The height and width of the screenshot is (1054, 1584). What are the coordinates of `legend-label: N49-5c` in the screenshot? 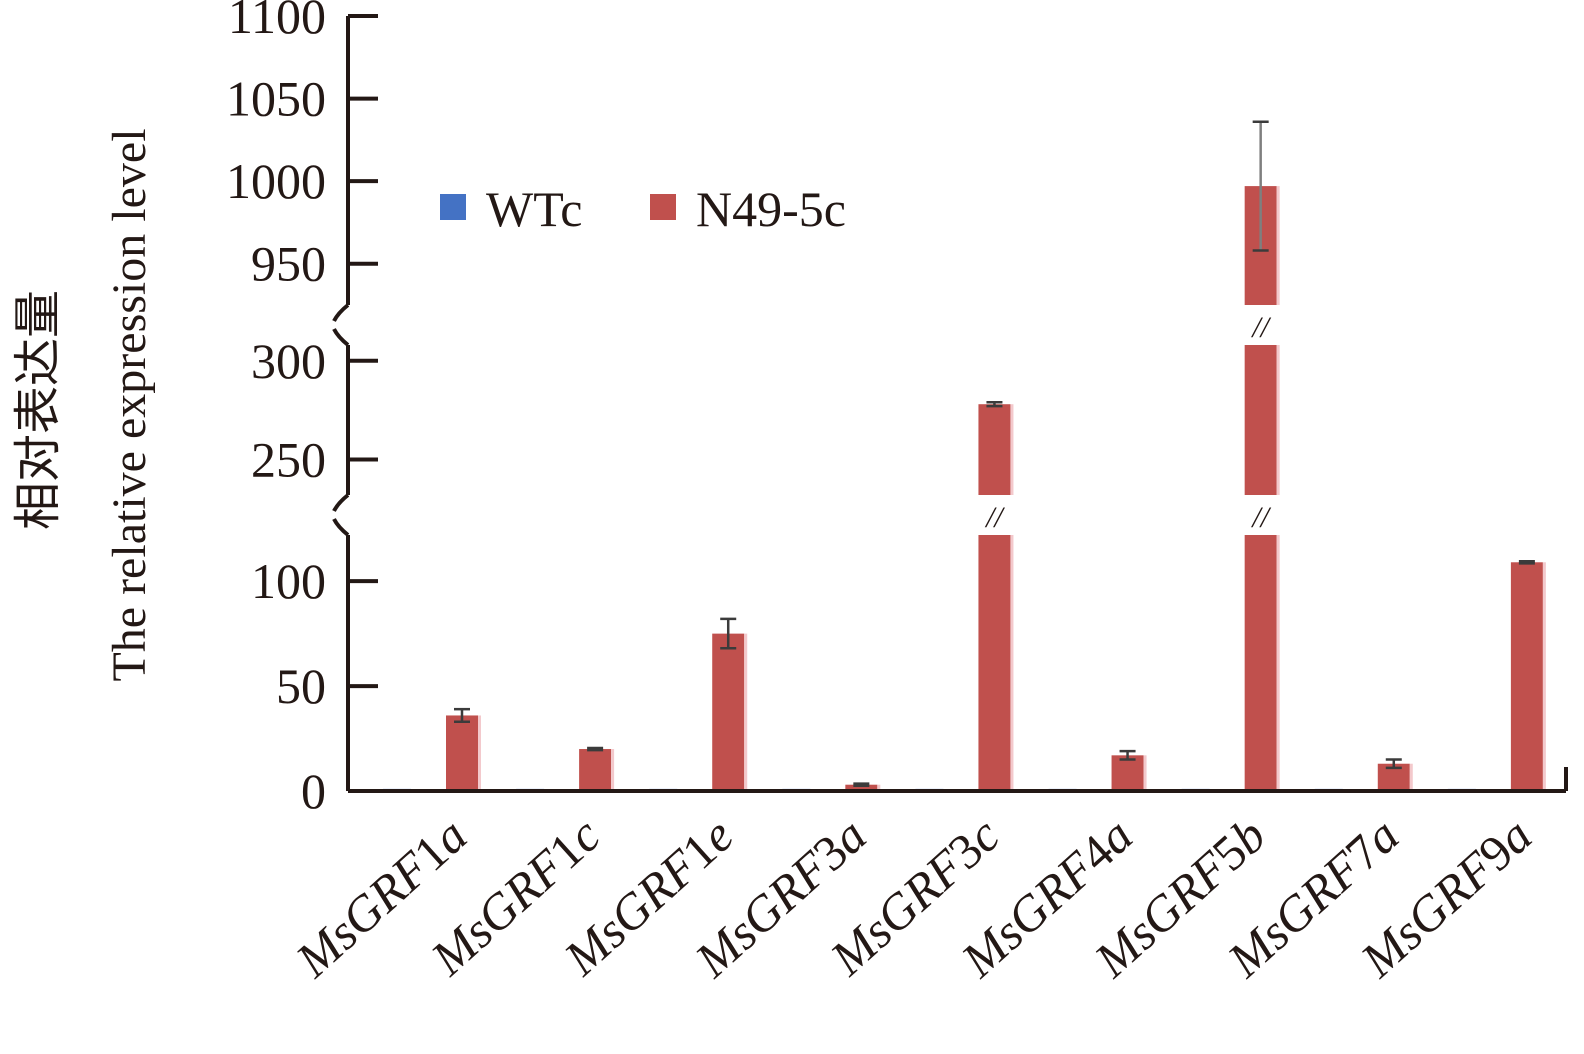 It's located at (771, 209).